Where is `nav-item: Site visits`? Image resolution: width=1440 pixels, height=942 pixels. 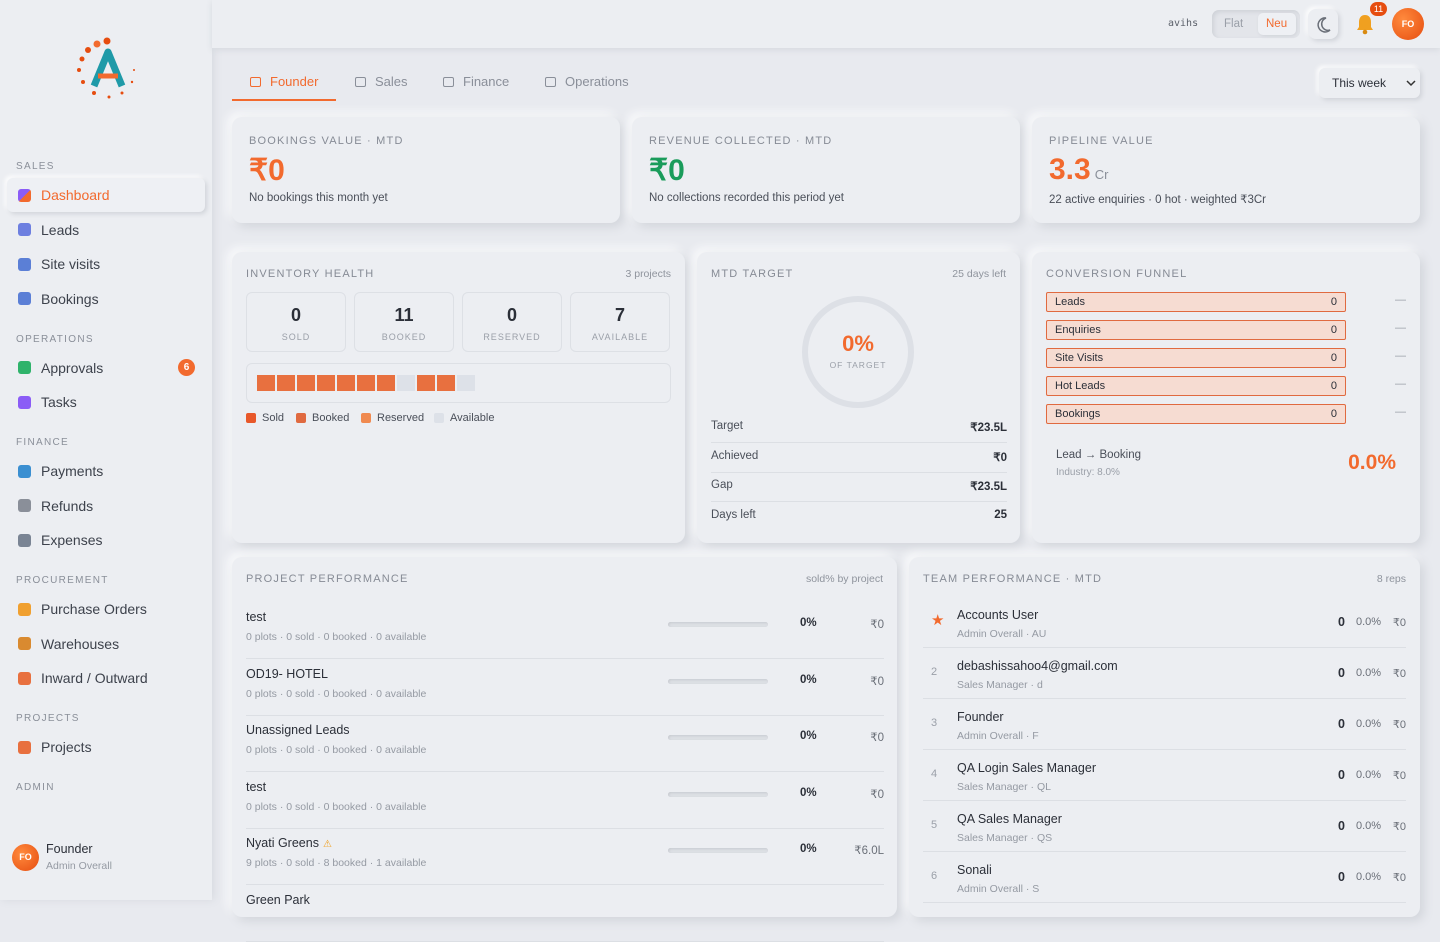 nav-item: Site visits is located at coordinates (106, 264).